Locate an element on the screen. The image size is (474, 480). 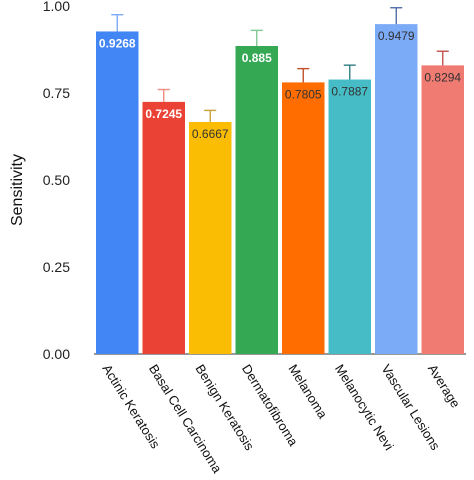
y-axis: 0.00 0.25 0.50 0.75 1.00 is located at coordinates (56, 181).